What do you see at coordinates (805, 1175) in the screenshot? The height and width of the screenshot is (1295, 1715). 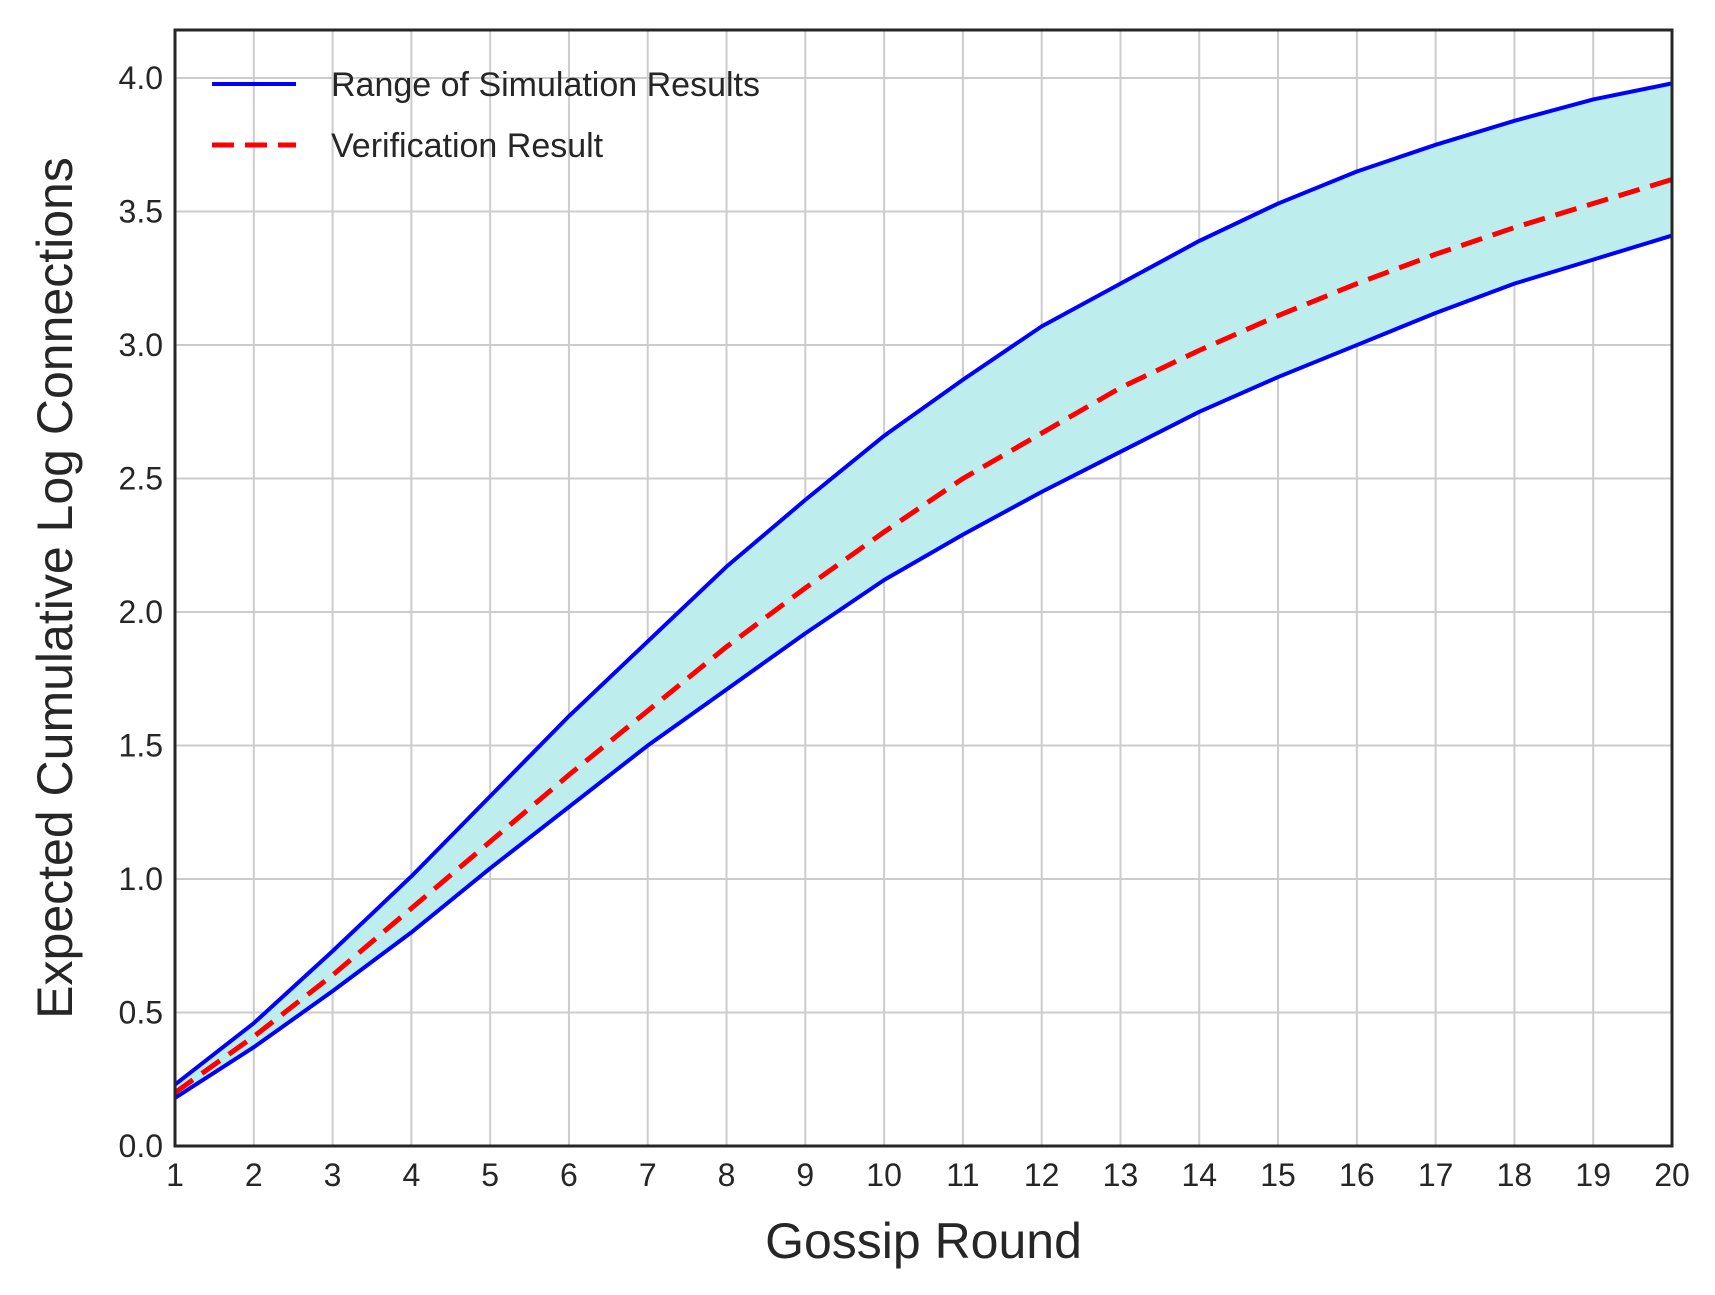 I see `x-tick-label: 9` at bounding box center [805, 1175].